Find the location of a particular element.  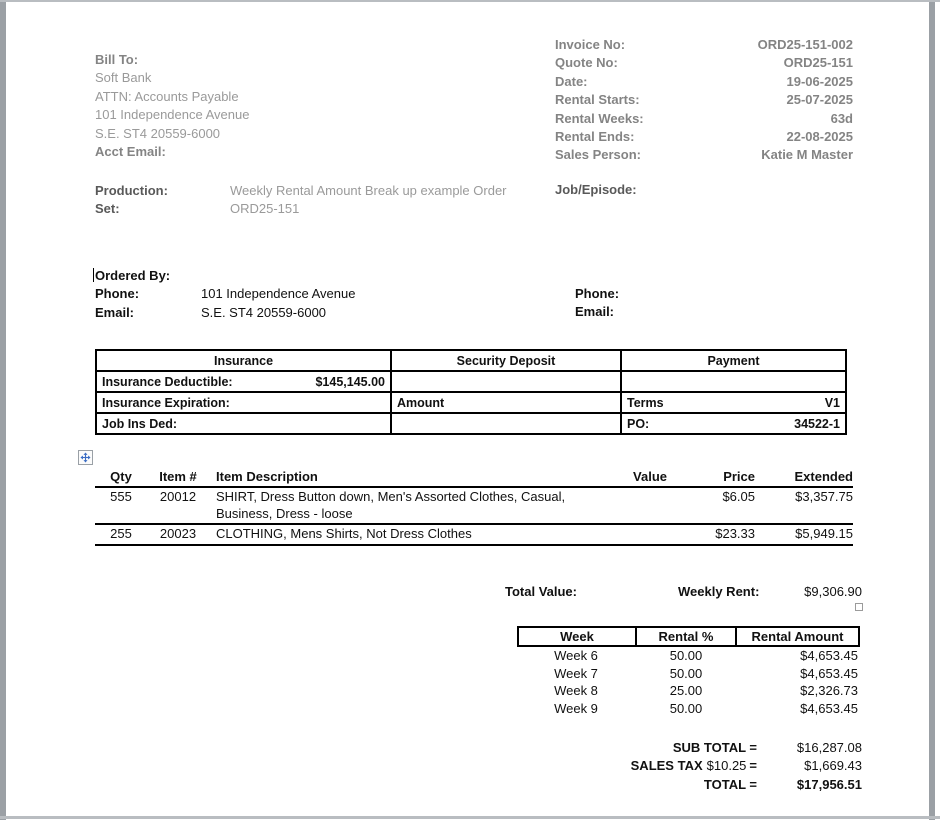

phone-label: Phone: is located at coordinates (117, 294).